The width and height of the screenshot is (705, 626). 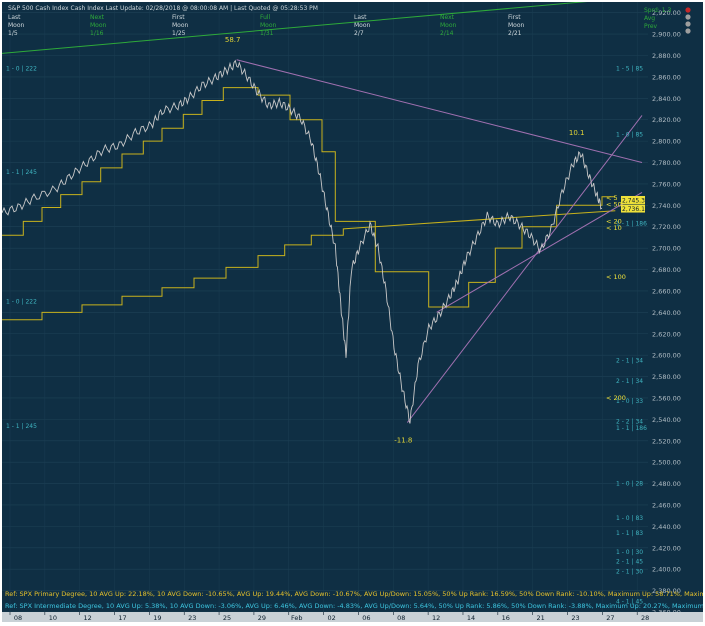 I want to click on moon-date: 2/14, so click(x=447, y=33).